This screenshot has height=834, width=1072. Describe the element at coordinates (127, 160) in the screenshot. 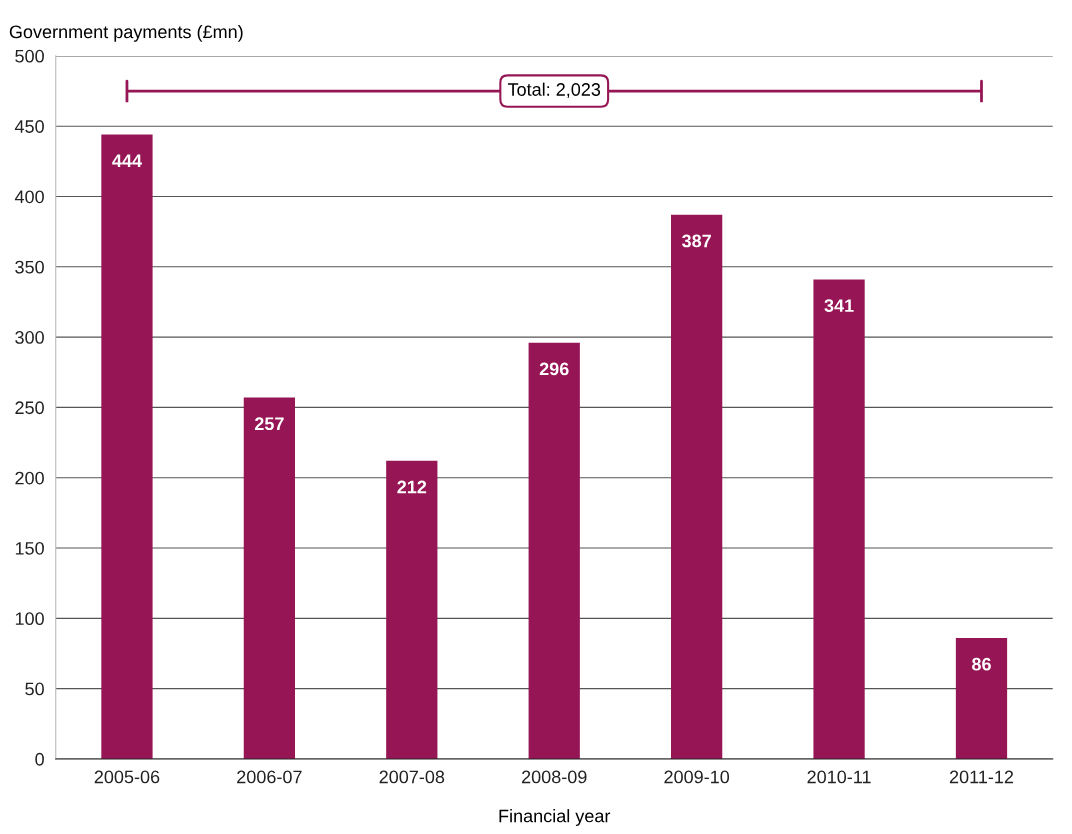

I see `data-label: 444` at that location.